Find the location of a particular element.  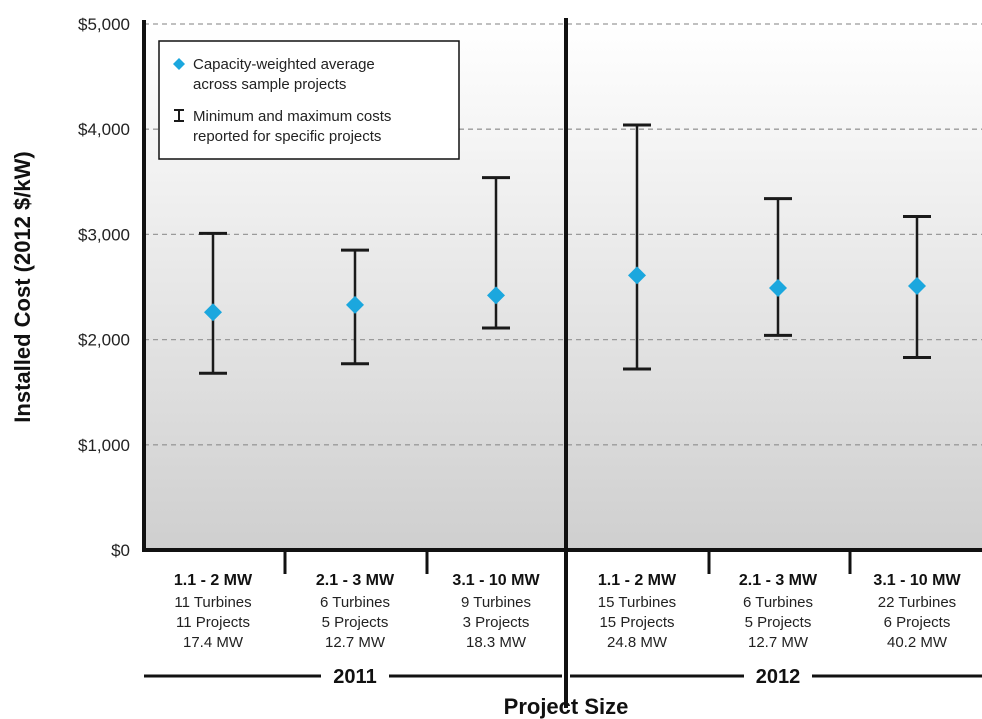

category-detail-label: 40.2 MW is located at coordinates (917, 642).